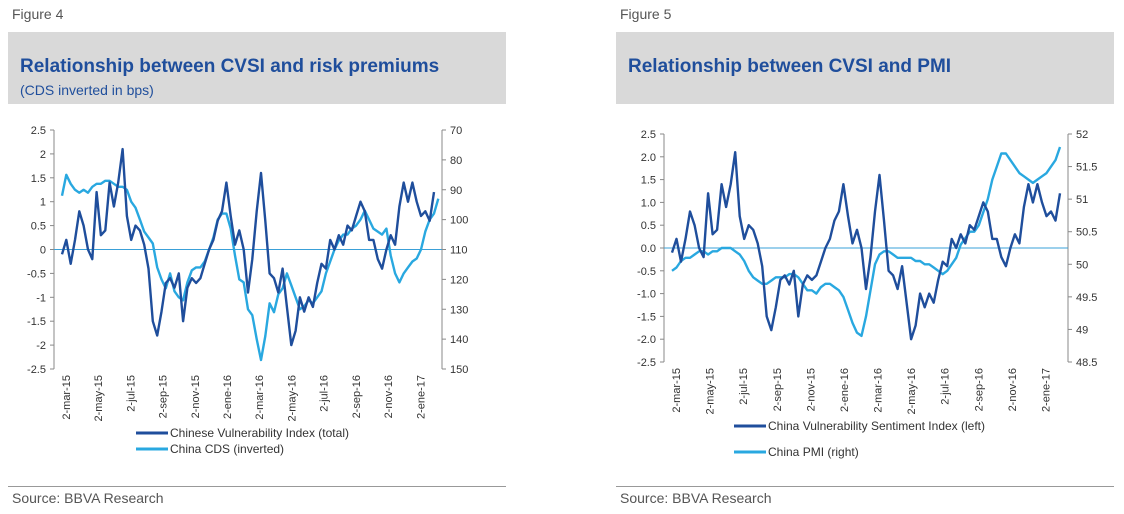 This screenshot has width=1124, height=514. What do you see at coordinates (87, 90) in the screenshot?
I see `chart-subtitle: (CDS inverted in bps)` at bounding box center [87, 90].